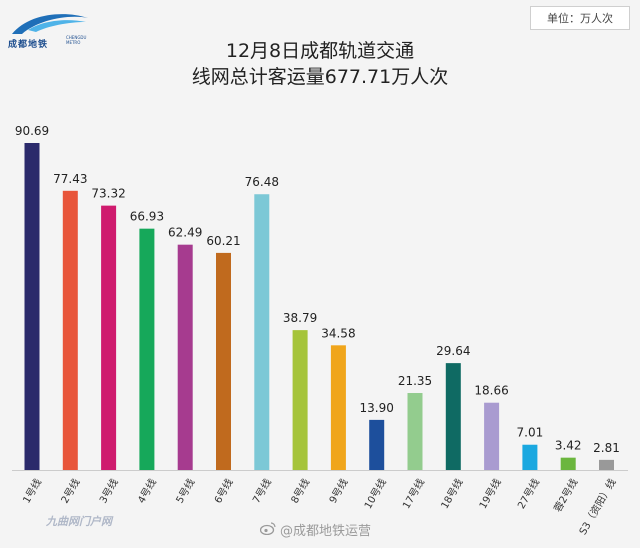  What do you see at coordinates (491, 391) in the screenshot?
I see `value-label-13: 18.66` at bounding box center [491, 391].